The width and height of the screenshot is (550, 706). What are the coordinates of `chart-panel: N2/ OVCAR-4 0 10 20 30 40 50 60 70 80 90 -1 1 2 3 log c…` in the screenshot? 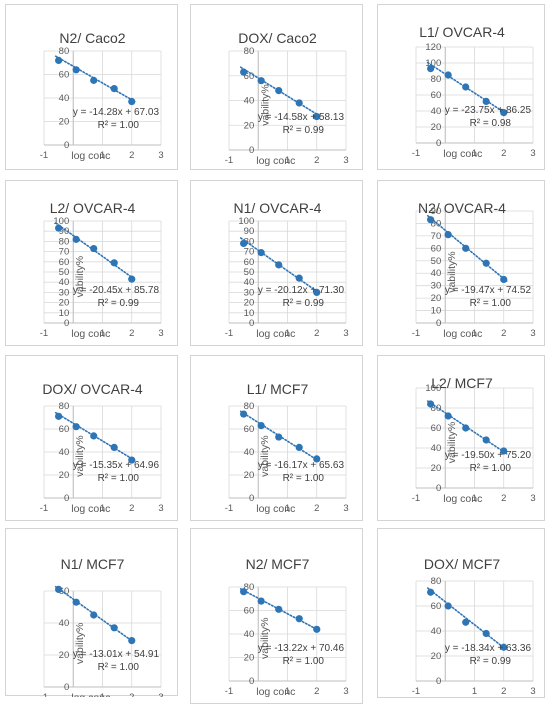 It's located at (461, 263).